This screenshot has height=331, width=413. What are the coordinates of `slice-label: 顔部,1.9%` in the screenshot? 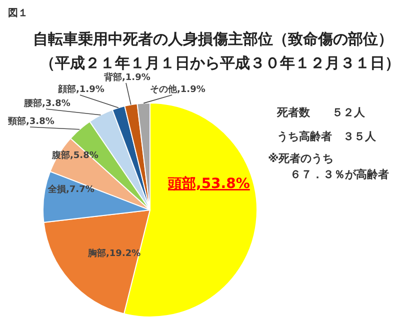 It's located at (80, 89).